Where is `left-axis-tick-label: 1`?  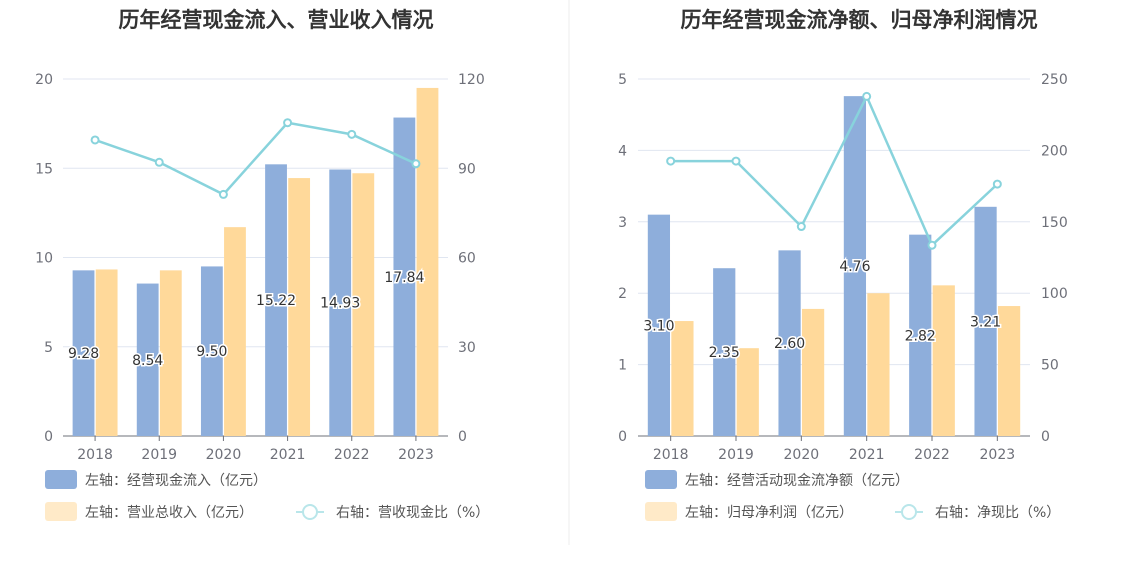 left-axis-tick-label: 1 is located at coordinates (622, 366).